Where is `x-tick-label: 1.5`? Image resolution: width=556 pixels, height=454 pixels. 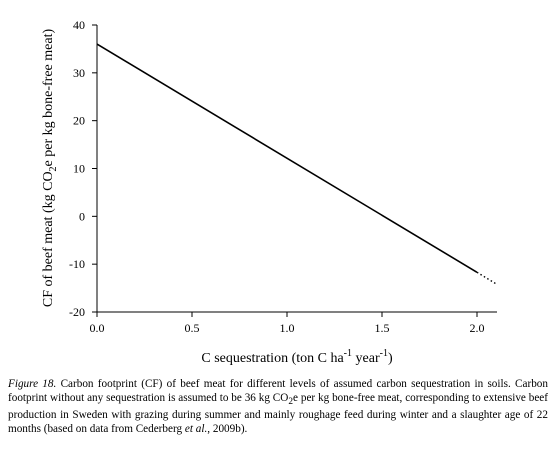
x-tick-label: 1.5 is located at coordinates (382, 328).